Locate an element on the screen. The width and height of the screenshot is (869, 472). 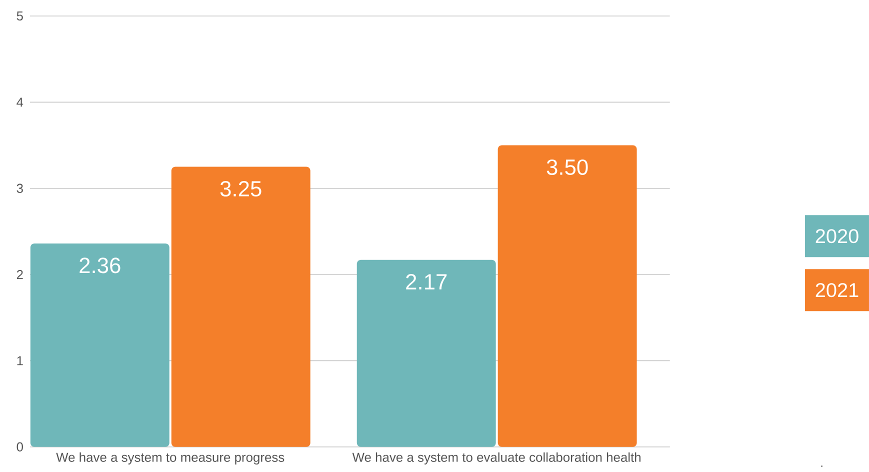
data-label: 2.17 is located at coordinates (426, 282).